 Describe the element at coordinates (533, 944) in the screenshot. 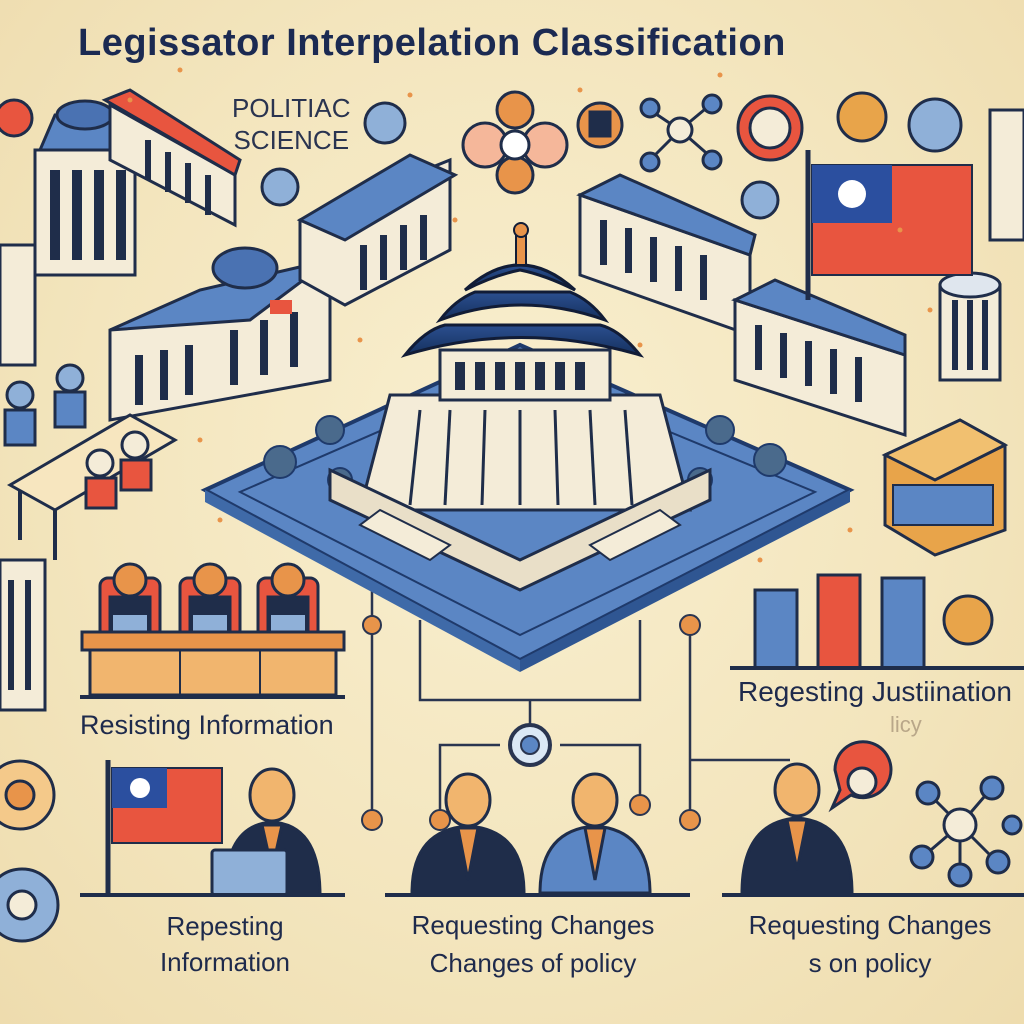

I see `caption-requesting-changes: Requesting Changes Changes of policy` at that location.